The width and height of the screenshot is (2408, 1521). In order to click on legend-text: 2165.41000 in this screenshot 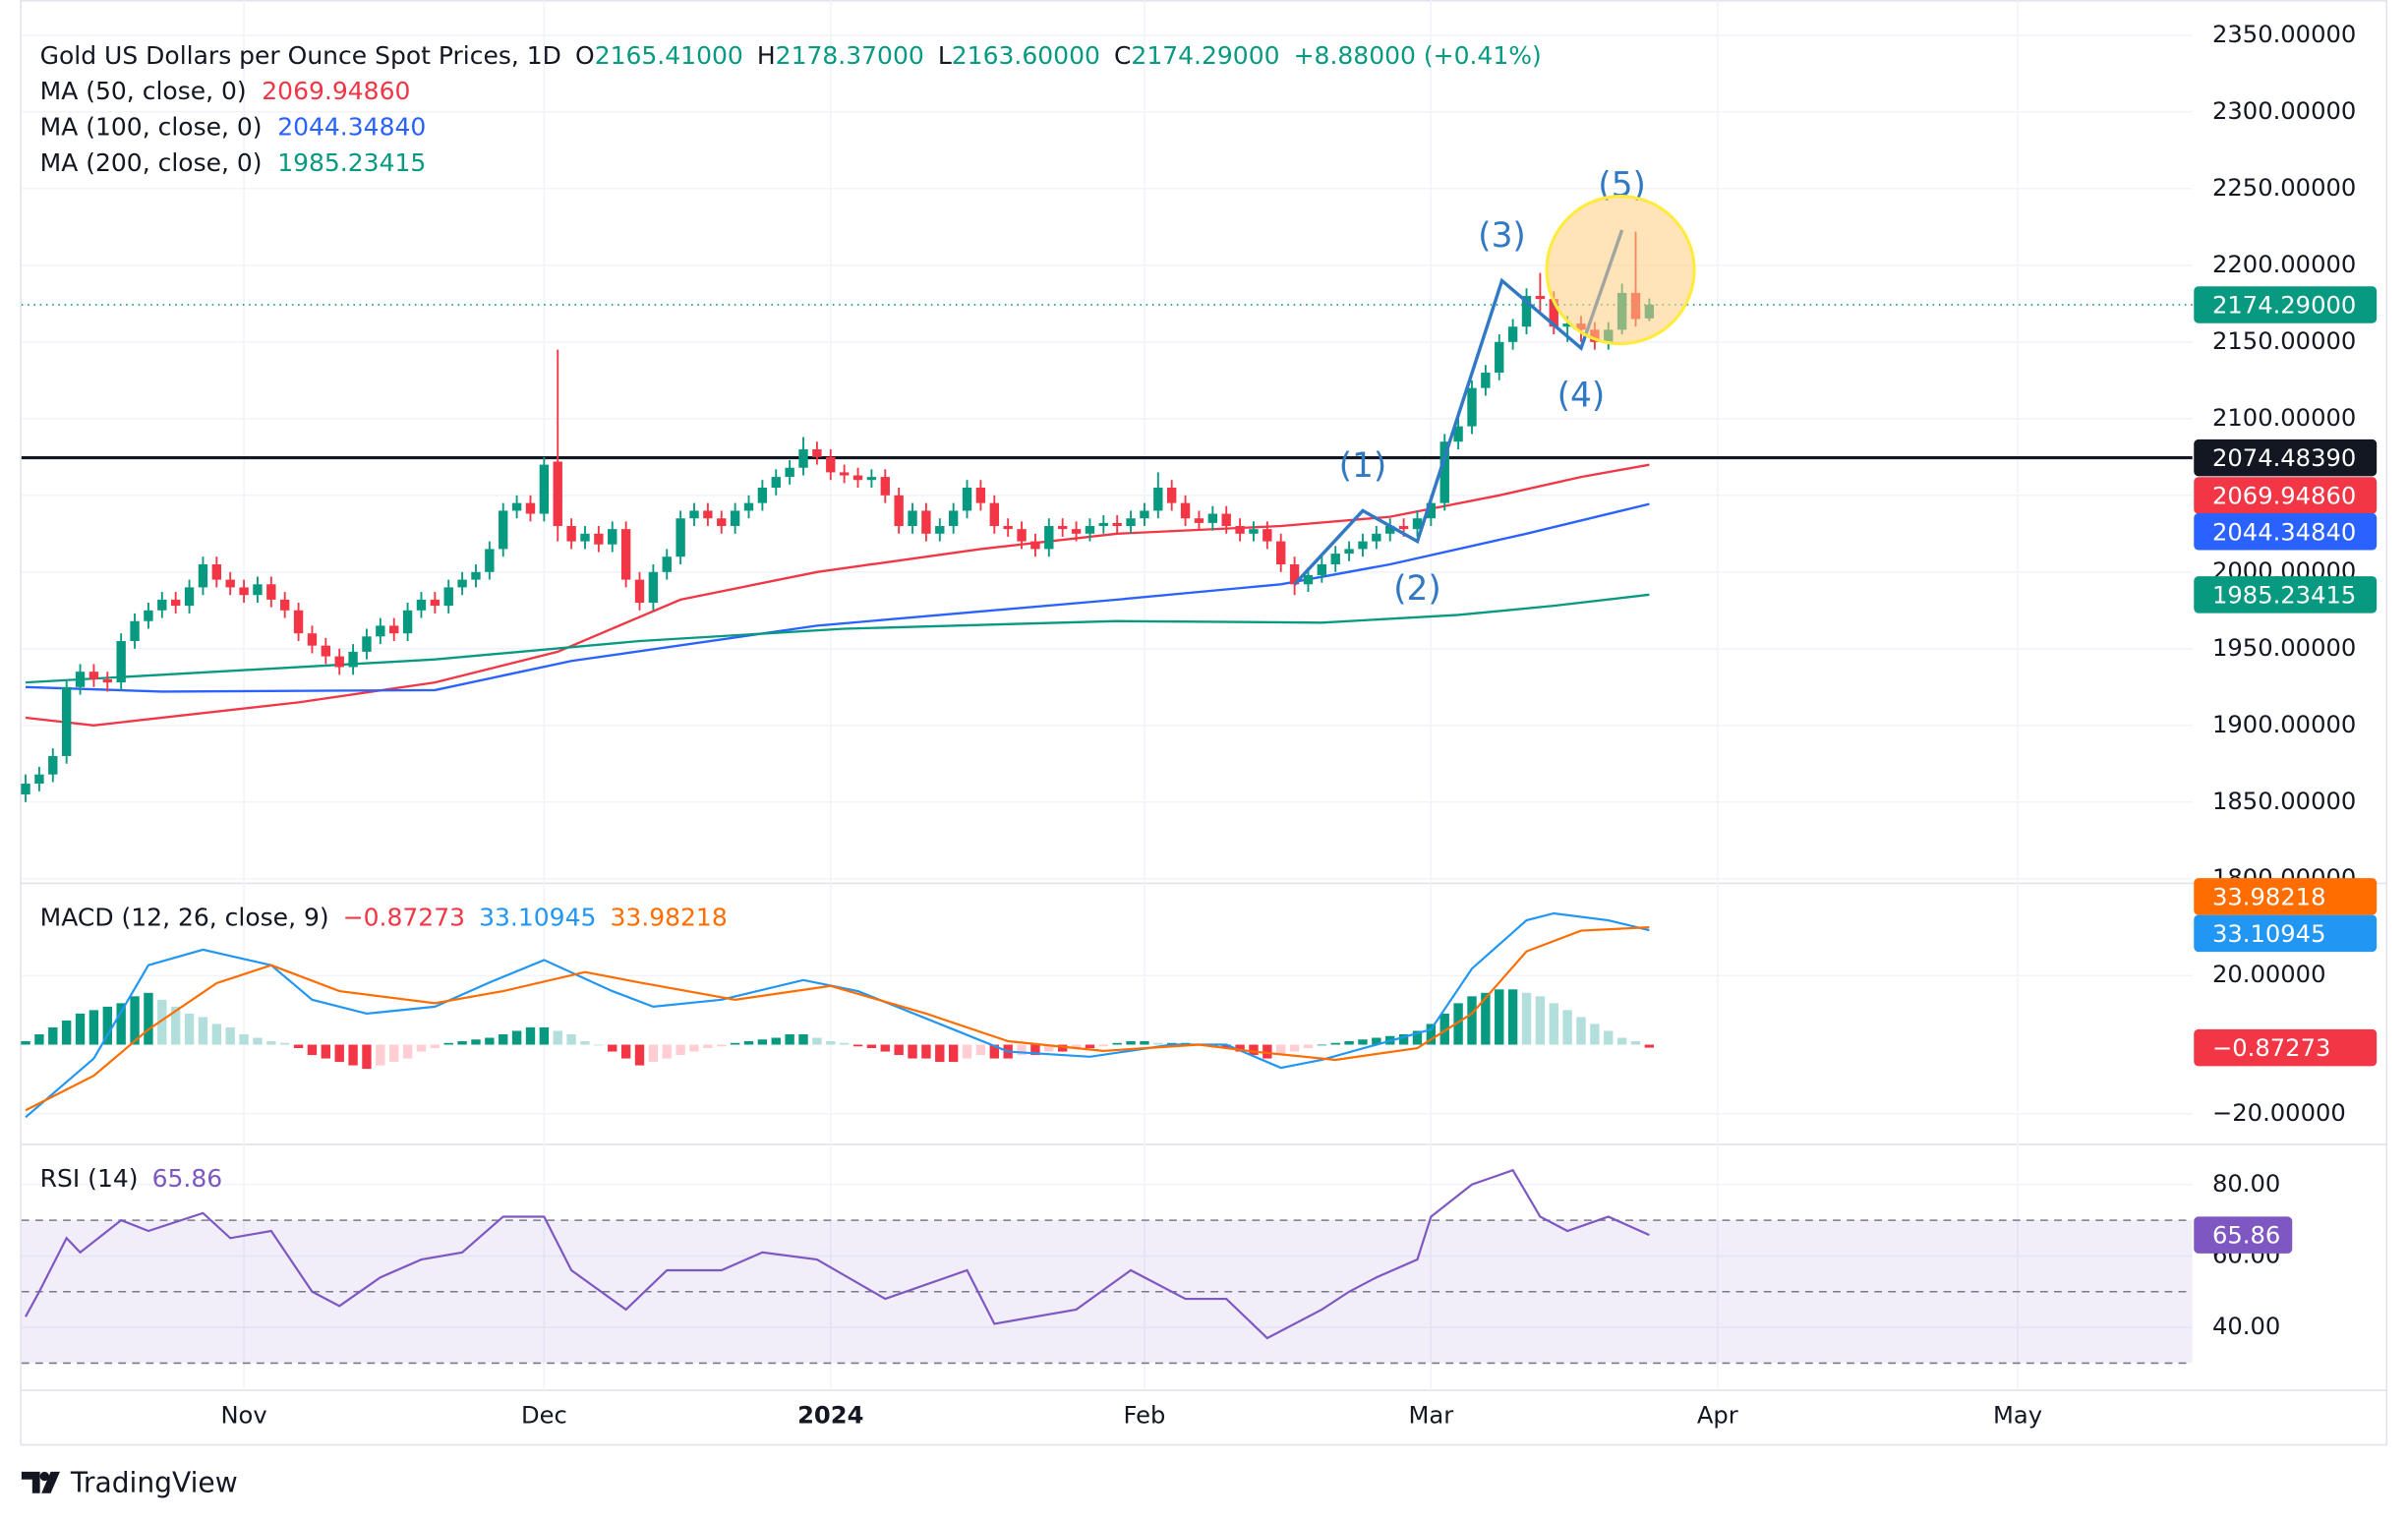, I will do `click(669, 55)`.